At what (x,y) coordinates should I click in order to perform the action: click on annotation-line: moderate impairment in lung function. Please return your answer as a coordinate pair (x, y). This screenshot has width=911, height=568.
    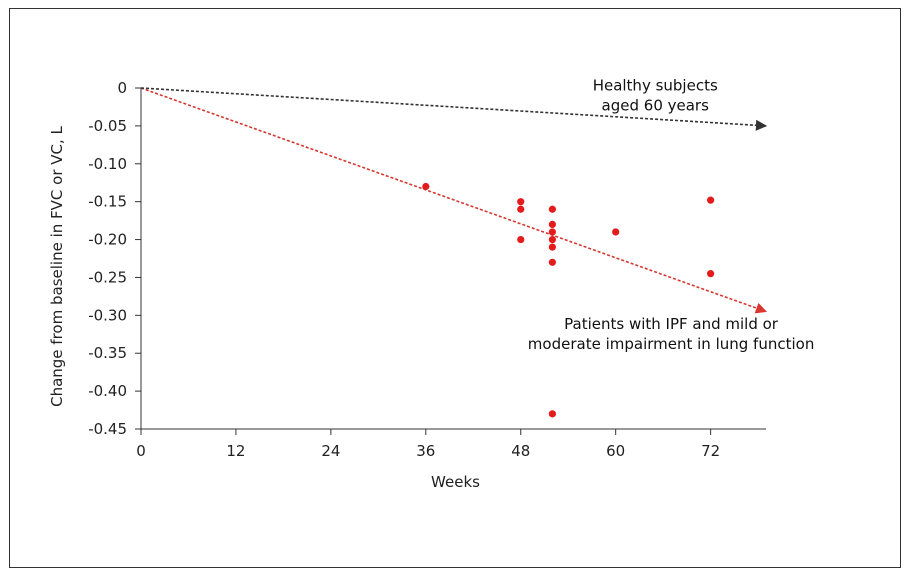
    Looking at the image, I should click on (671, 344).